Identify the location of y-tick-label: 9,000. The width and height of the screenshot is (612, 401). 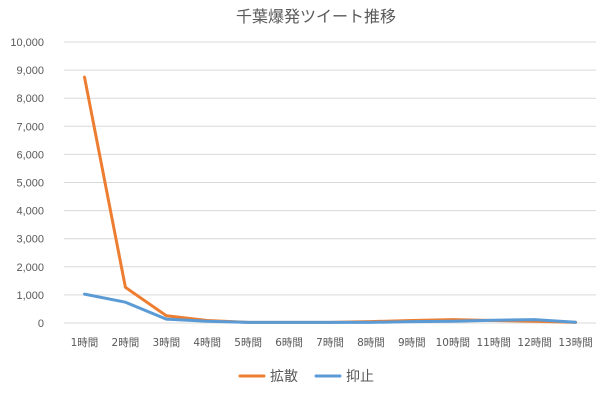
(30, 71).